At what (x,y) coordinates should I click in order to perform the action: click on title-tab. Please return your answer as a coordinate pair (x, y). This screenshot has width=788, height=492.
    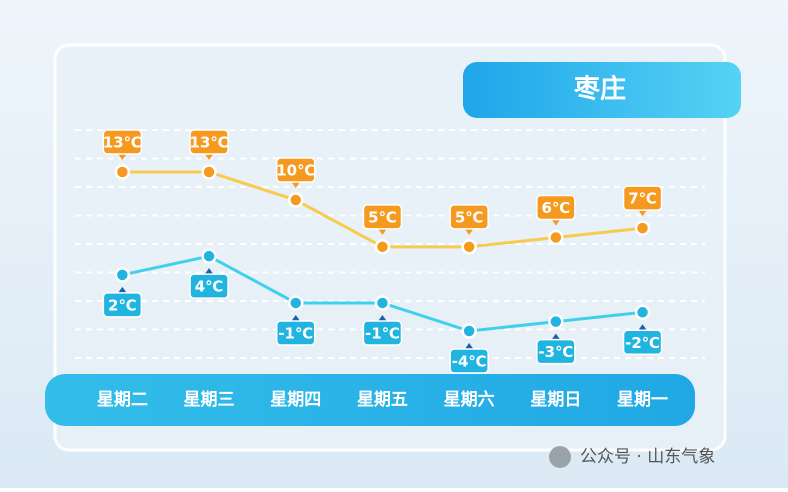
    Looking at the image, I should click on (602, 90).